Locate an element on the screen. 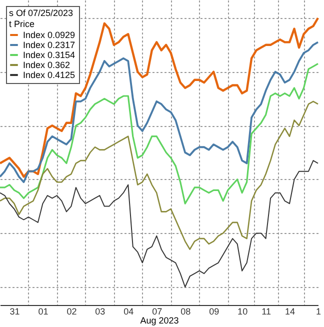 The height and width of the screenshot is (327, 324). legend-label: Index 0.0929 is located at coordinates (49, 35).